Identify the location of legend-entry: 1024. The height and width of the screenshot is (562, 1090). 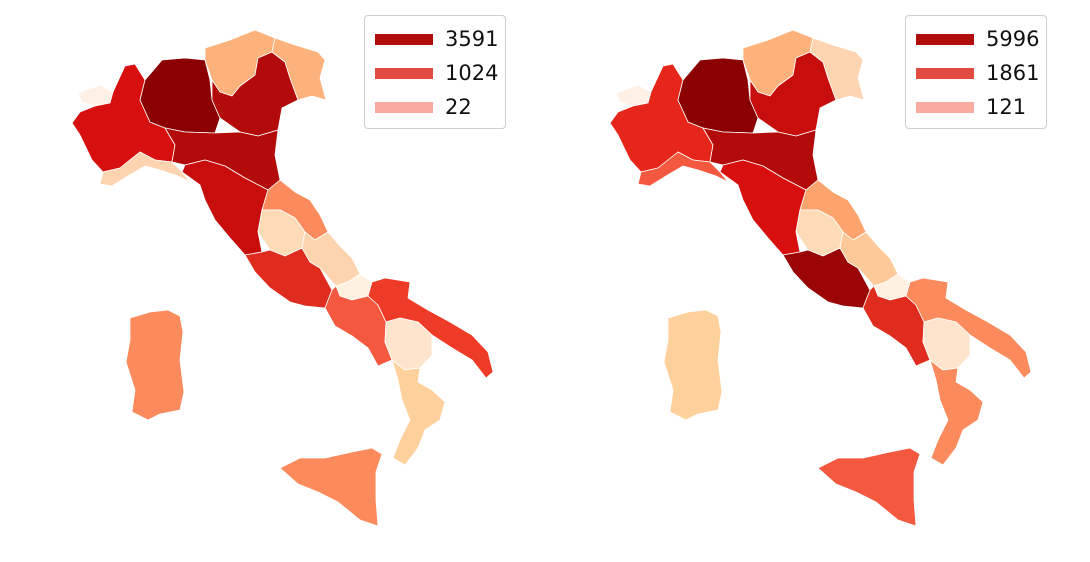
(437, 73).